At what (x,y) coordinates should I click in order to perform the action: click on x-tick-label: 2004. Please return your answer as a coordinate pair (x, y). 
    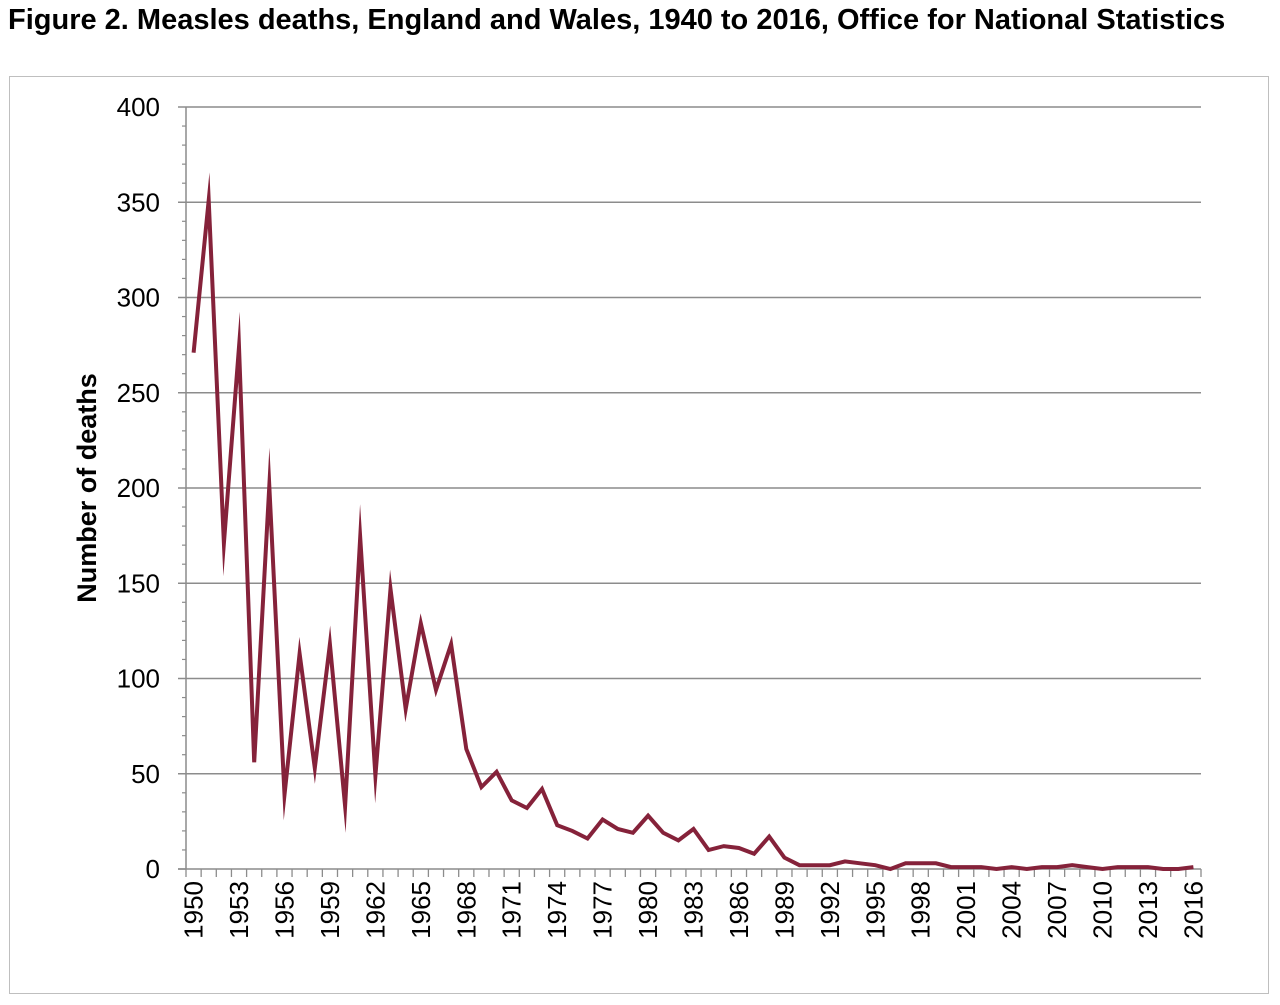
    Looking at the image, I should click on (1012, 910).